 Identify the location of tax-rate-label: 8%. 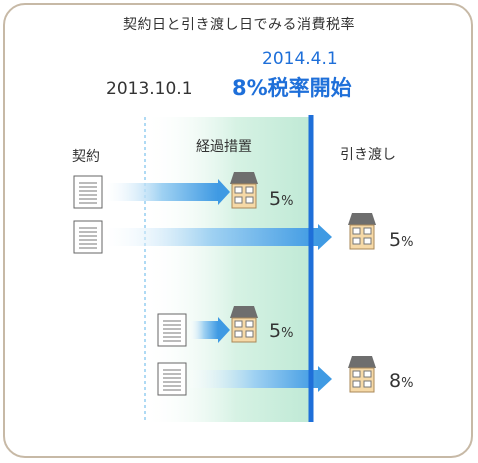
(401, 381).